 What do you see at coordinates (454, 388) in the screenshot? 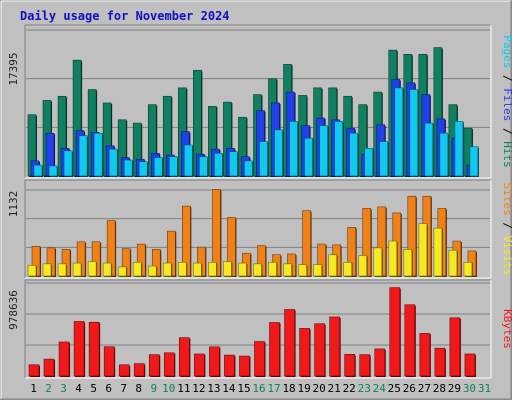
I see `day-label-29: 29` at bounding box center [454, 388].